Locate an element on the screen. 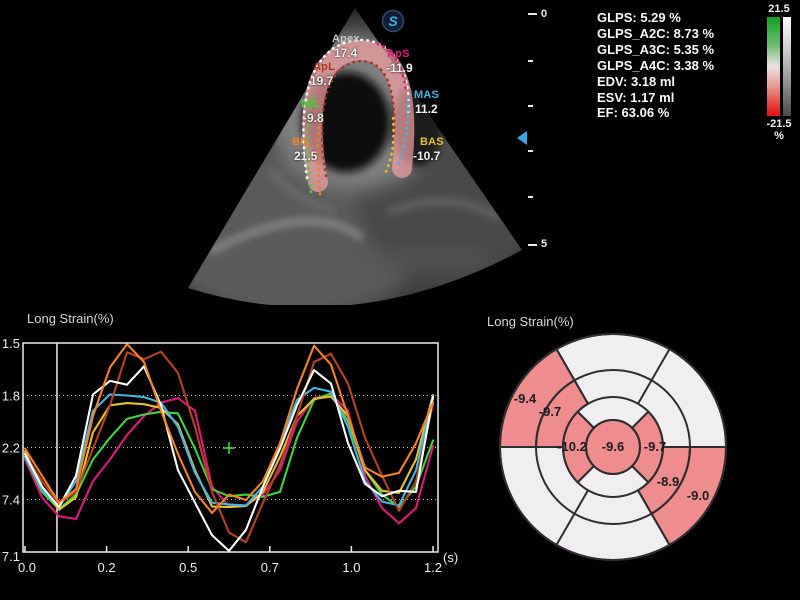 The height and width of the screenshot is (600, 800). focus-position-marker is located at coordinates (522, 138).